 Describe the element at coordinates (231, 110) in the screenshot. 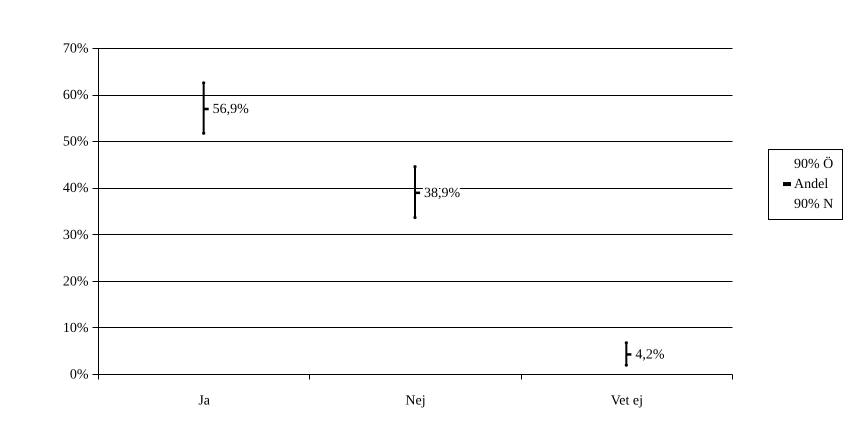

I see `data-label: 56,9%` at that location.